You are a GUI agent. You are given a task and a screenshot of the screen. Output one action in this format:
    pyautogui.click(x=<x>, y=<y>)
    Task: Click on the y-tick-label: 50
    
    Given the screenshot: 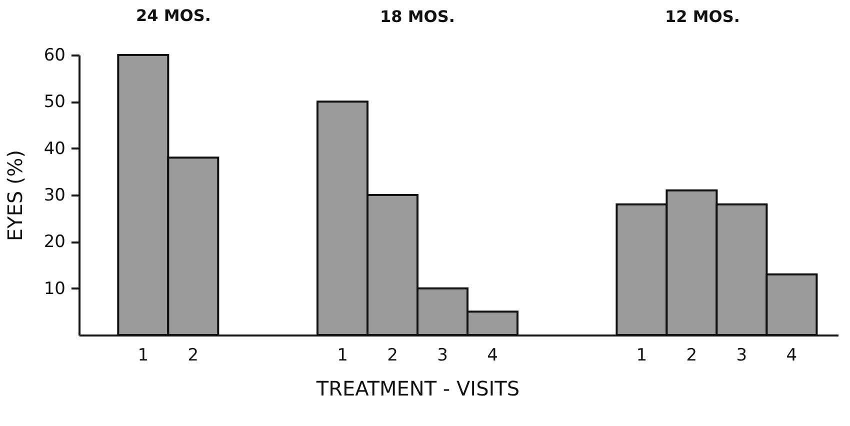 What is the action you would take?
    pyautogui.click(x=55, y=102)
    